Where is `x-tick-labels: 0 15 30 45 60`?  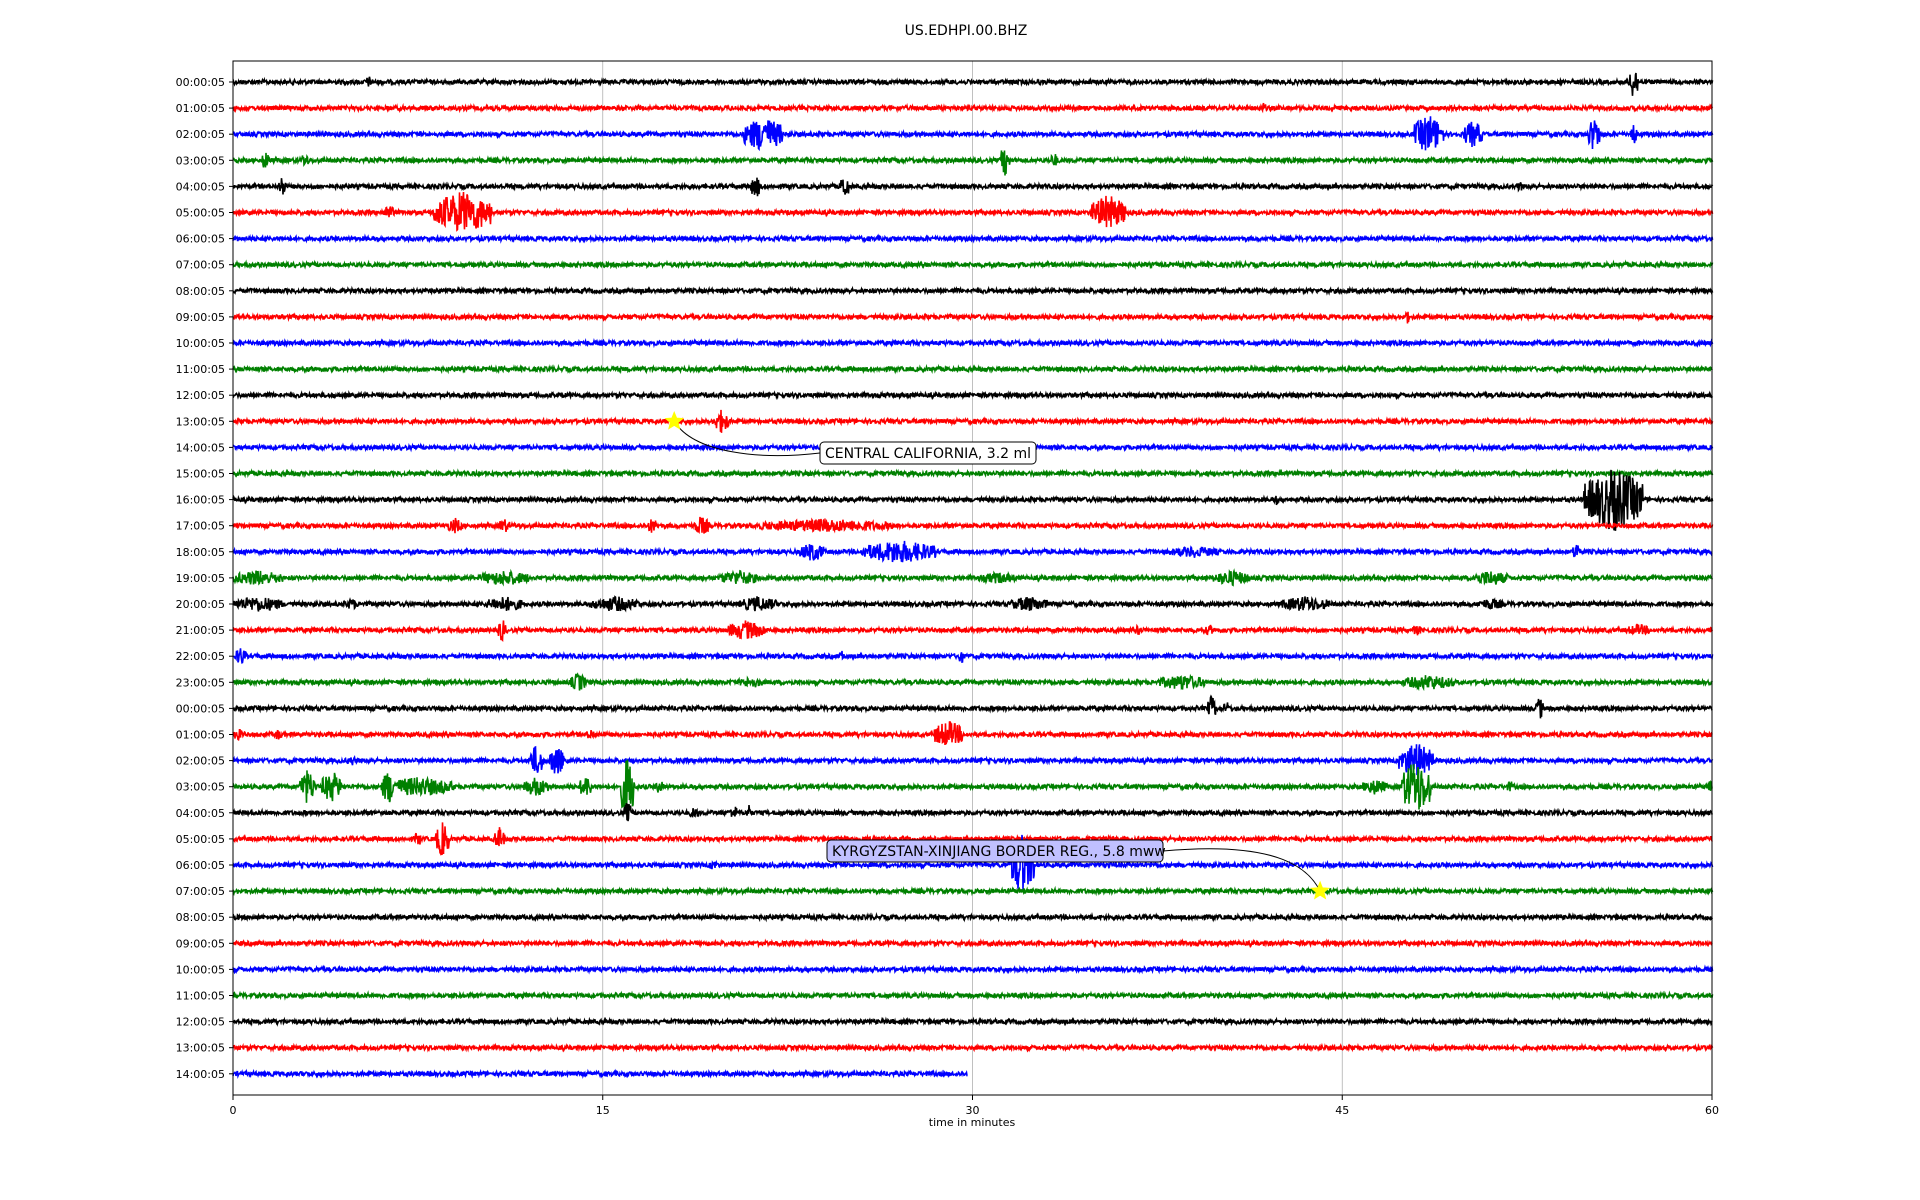 x-tick-labels: 0 15 30 45 60 is located at coordinates (974, 1106).